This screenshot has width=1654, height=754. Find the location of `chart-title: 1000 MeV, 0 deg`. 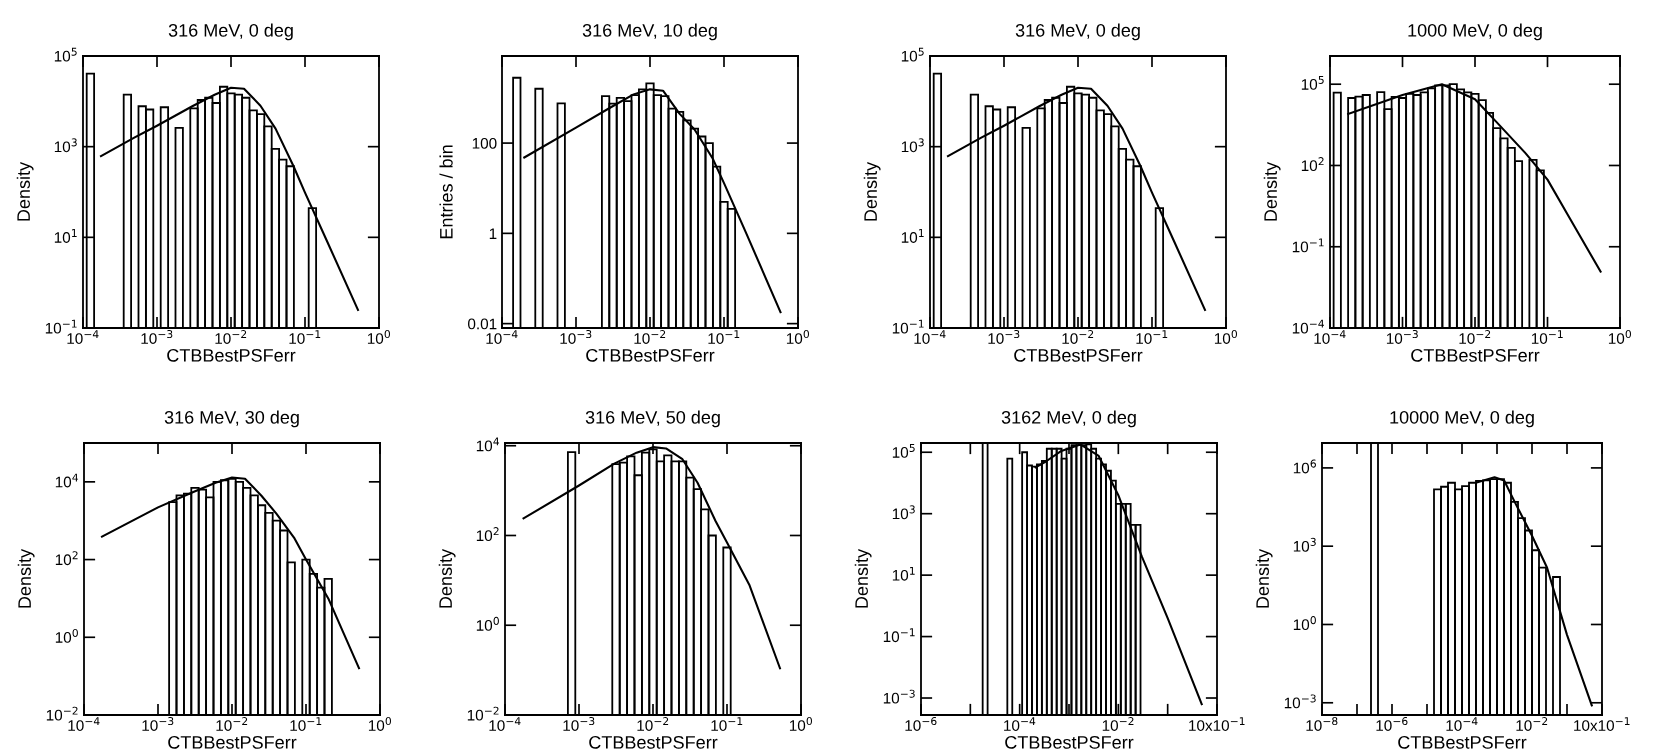

chart-title: 1000 MeV, 0 deg is located at coordinates (1475, 32).